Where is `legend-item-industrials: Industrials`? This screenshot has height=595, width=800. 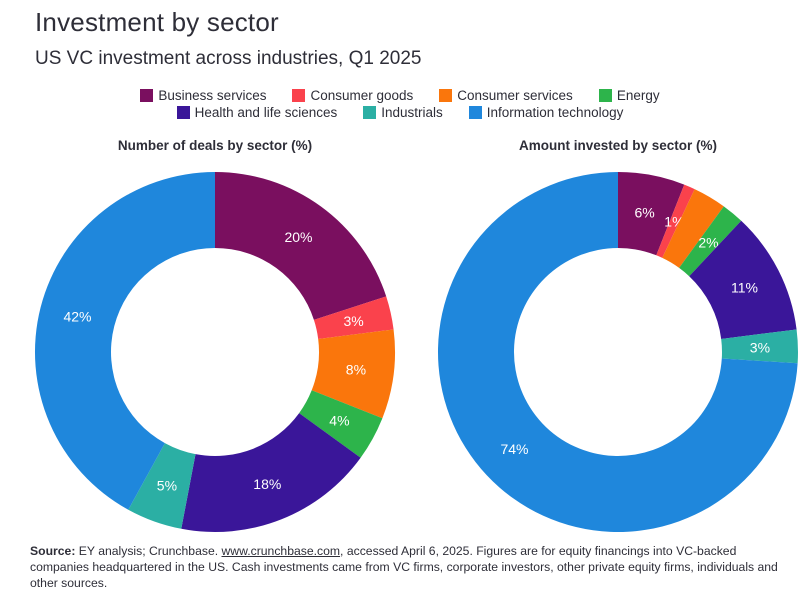 legend-item-industrials: Industrials is located at coordinates (403, 112).